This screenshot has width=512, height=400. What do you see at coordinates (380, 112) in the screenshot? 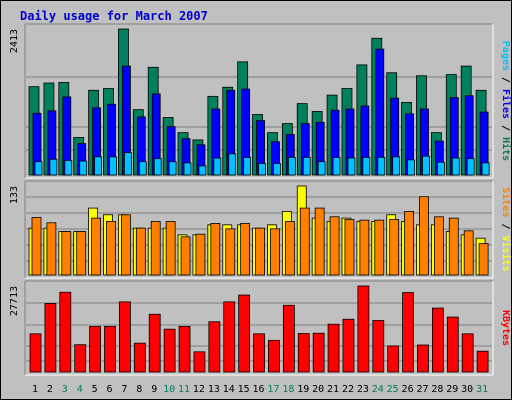
I see `files-bar` at bounding box center [380, 112].